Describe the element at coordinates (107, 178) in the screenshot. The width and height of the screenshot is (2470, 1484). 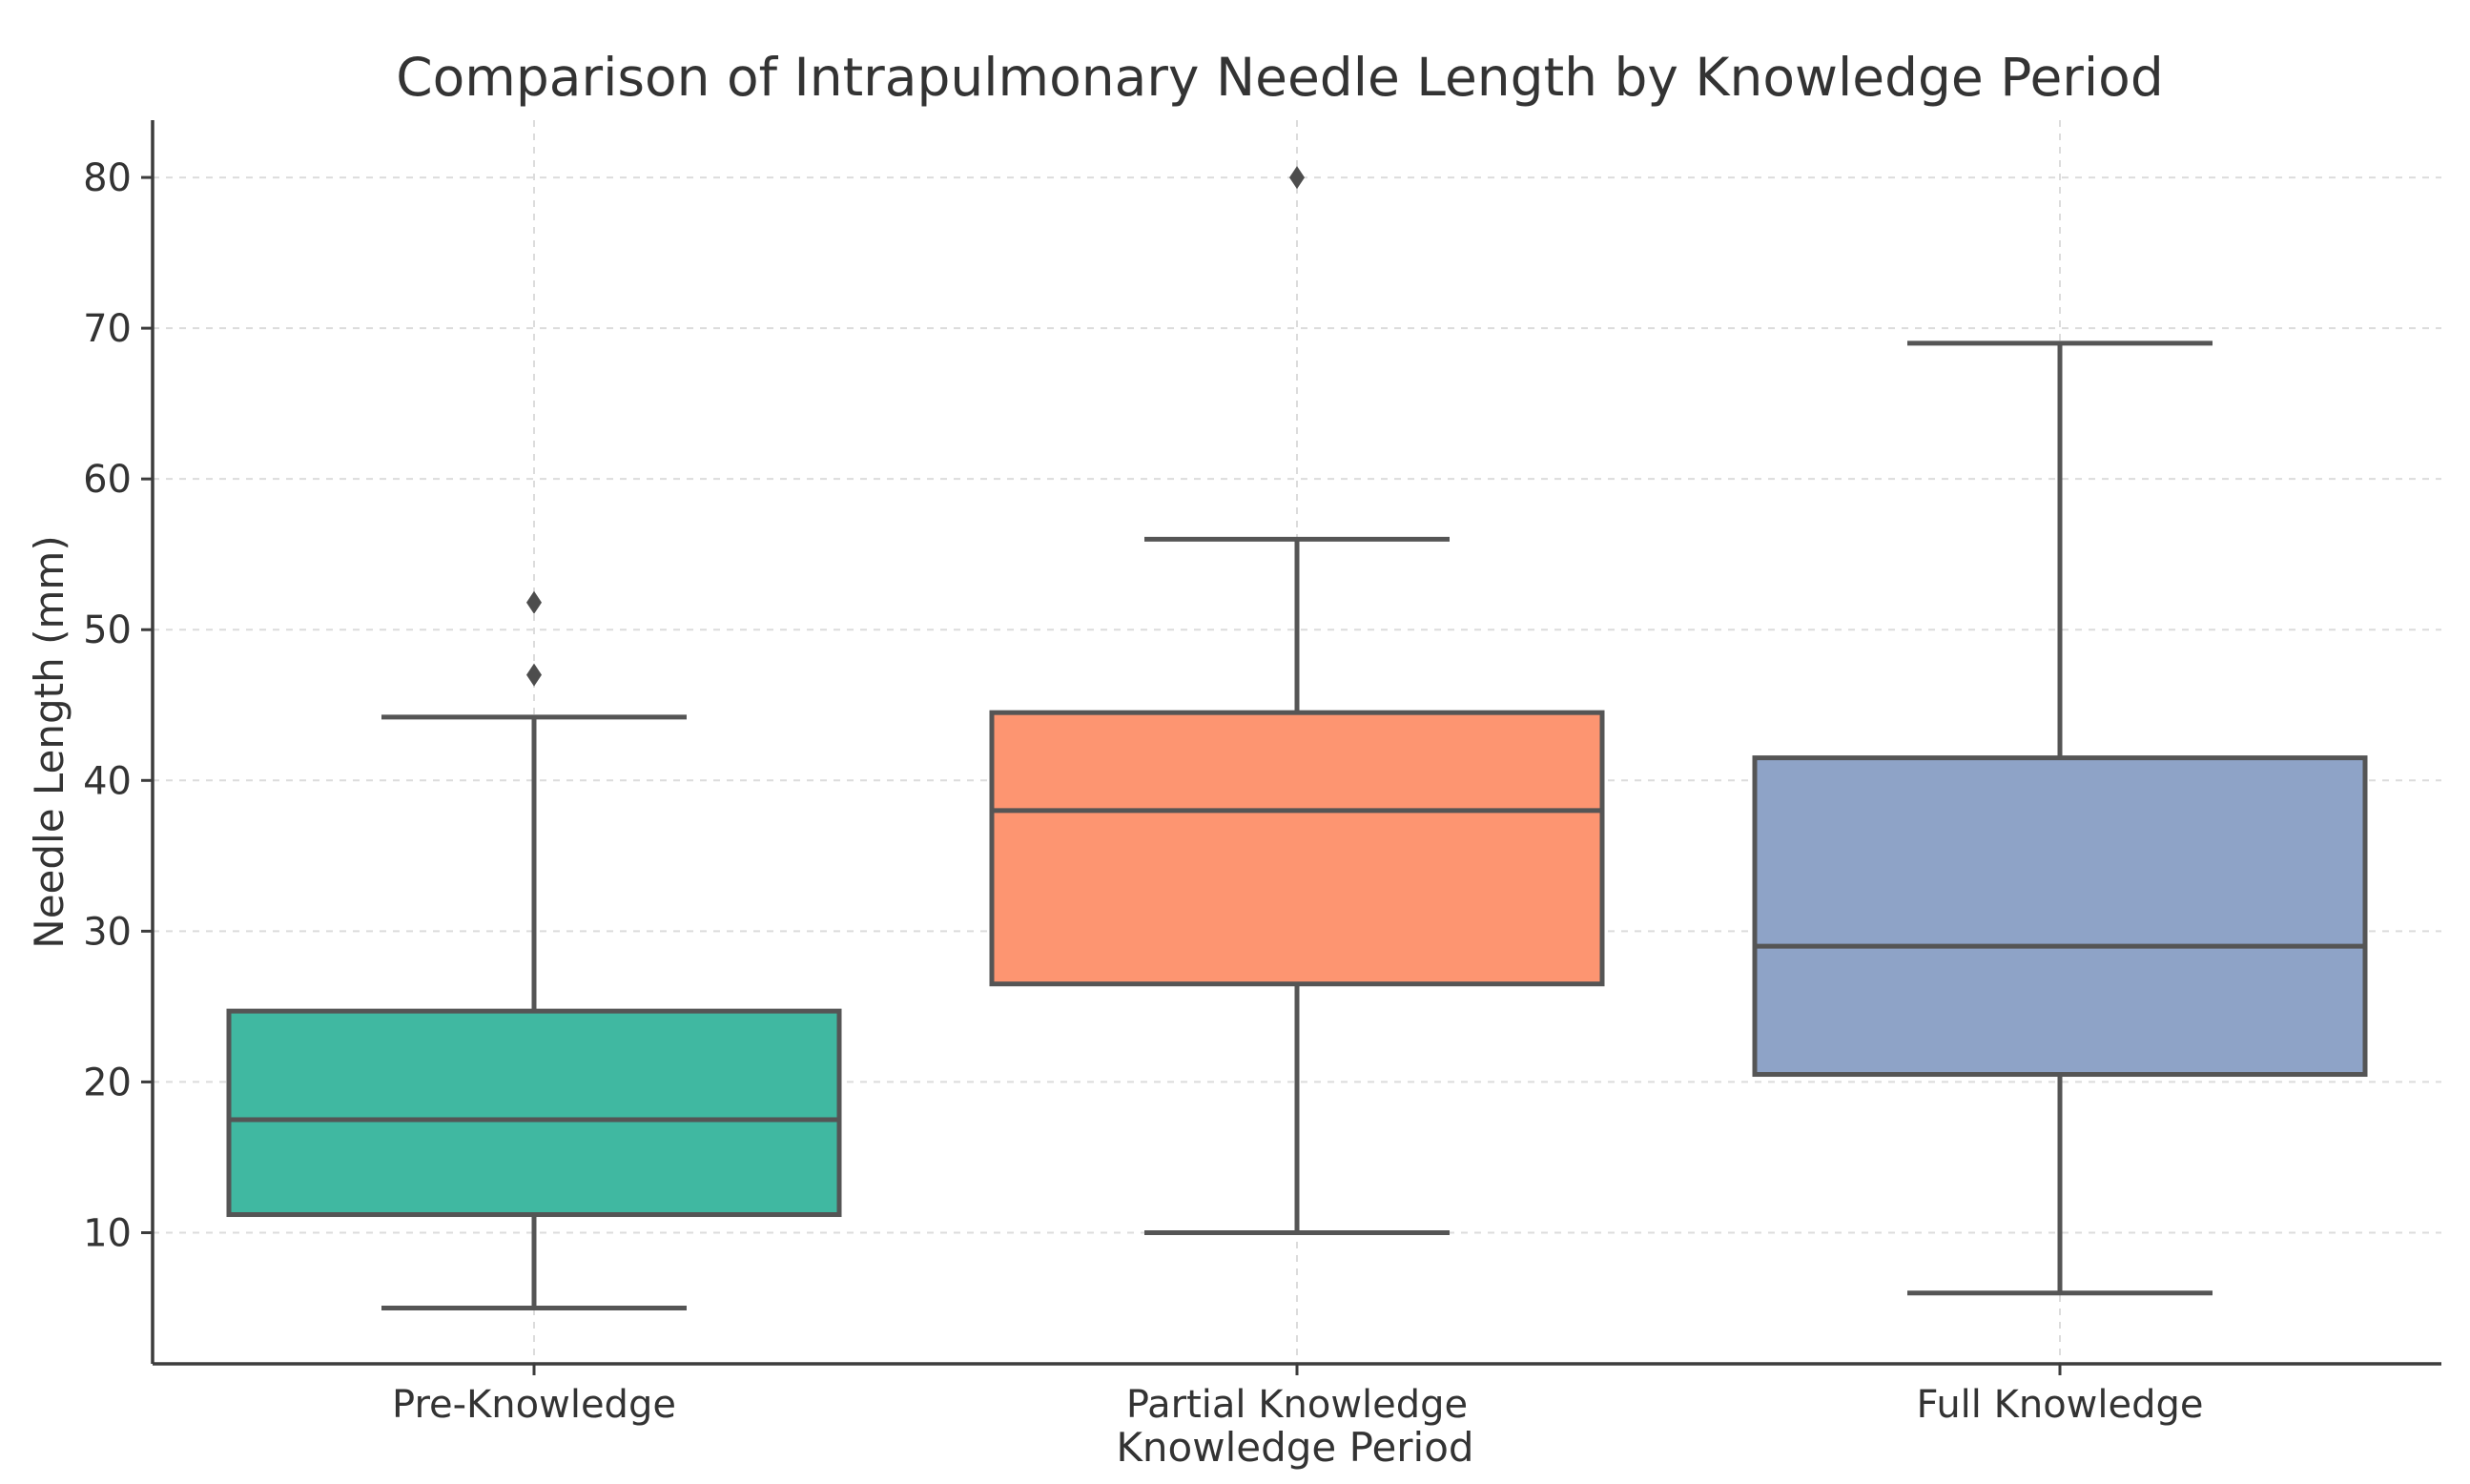
I see `y-tick-label: 80` at that location.